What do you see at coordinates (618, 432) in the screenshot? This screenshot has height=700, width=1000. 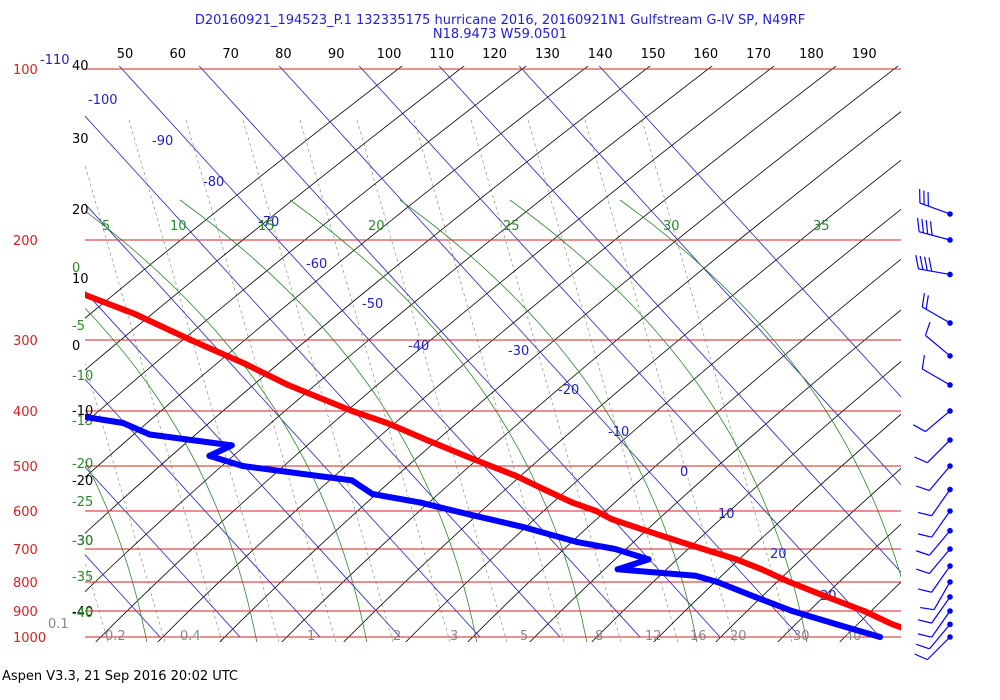 I see `isotherm-label: -10` at bounding box center [618, 432].